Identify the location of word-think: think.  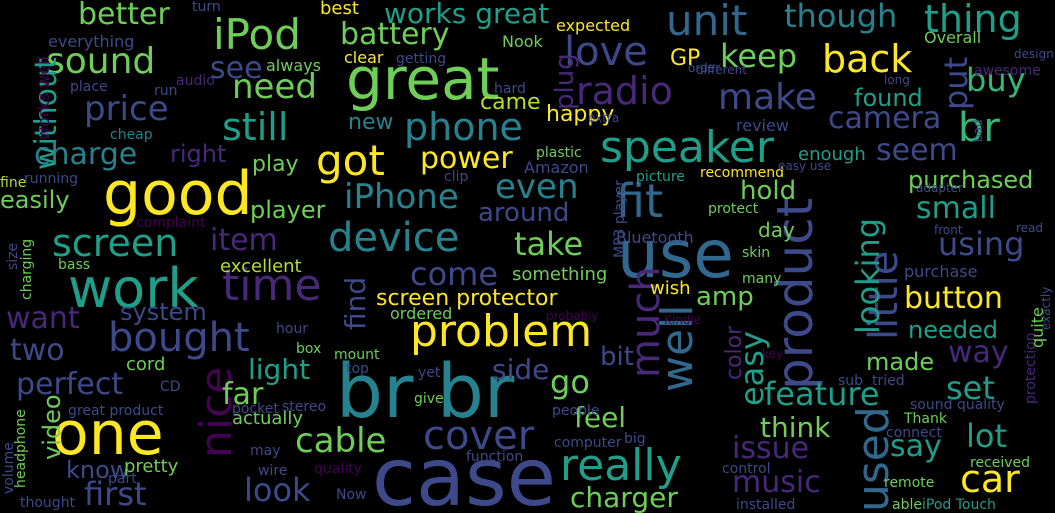
(795, 427).